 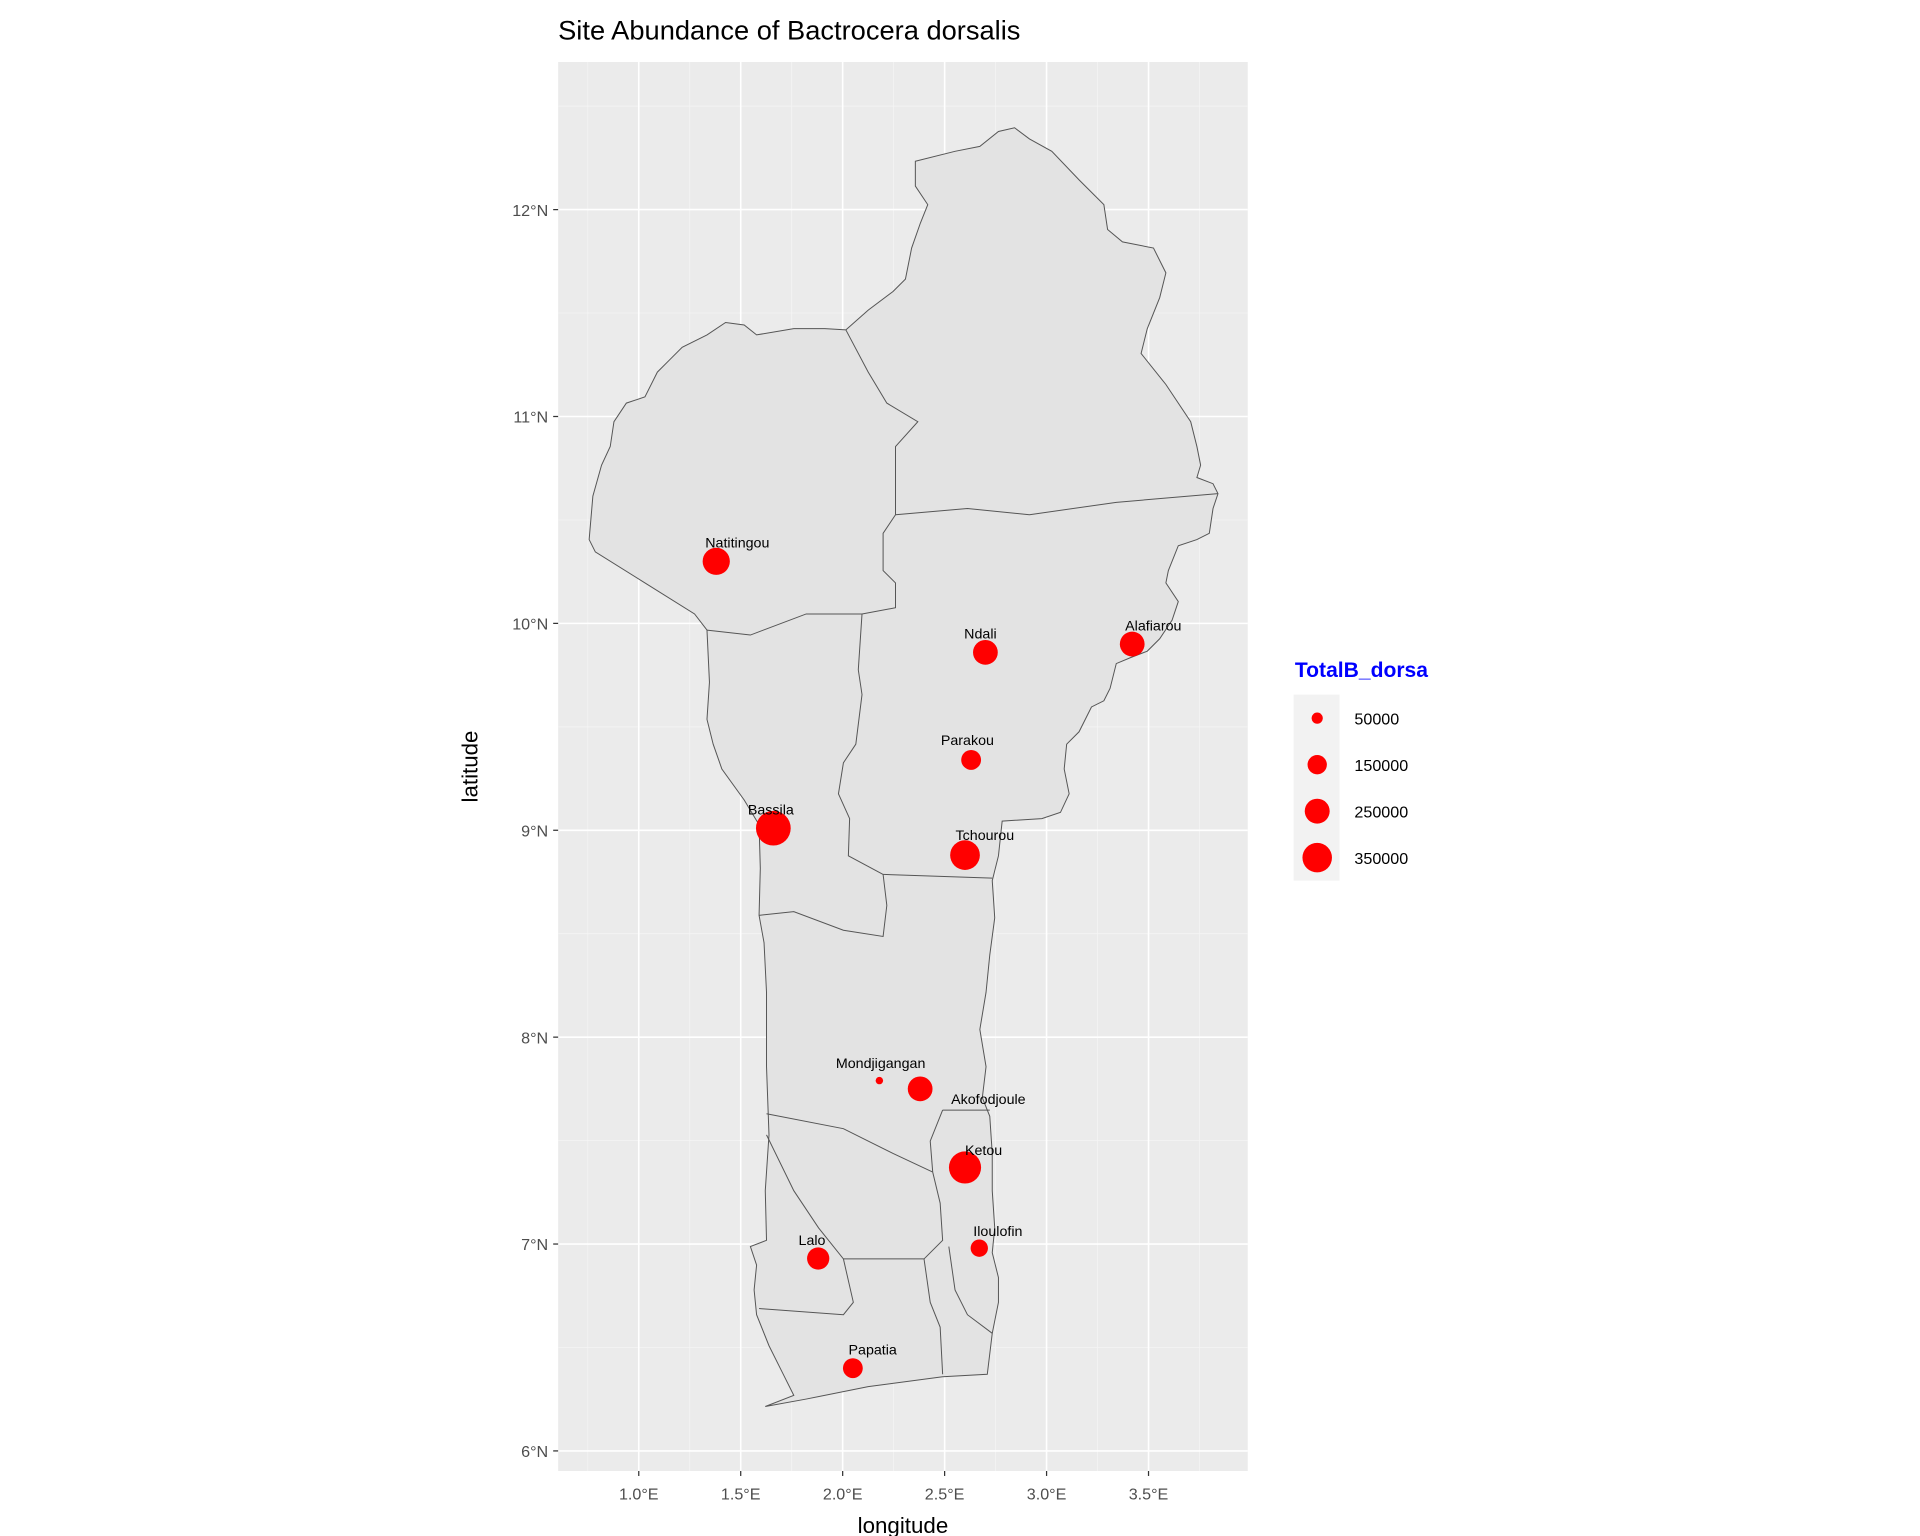 What do you see at coordinates (737, 544) in the screenshot?
I see `site-label: Natitingou` at bounding box center [737, 544].